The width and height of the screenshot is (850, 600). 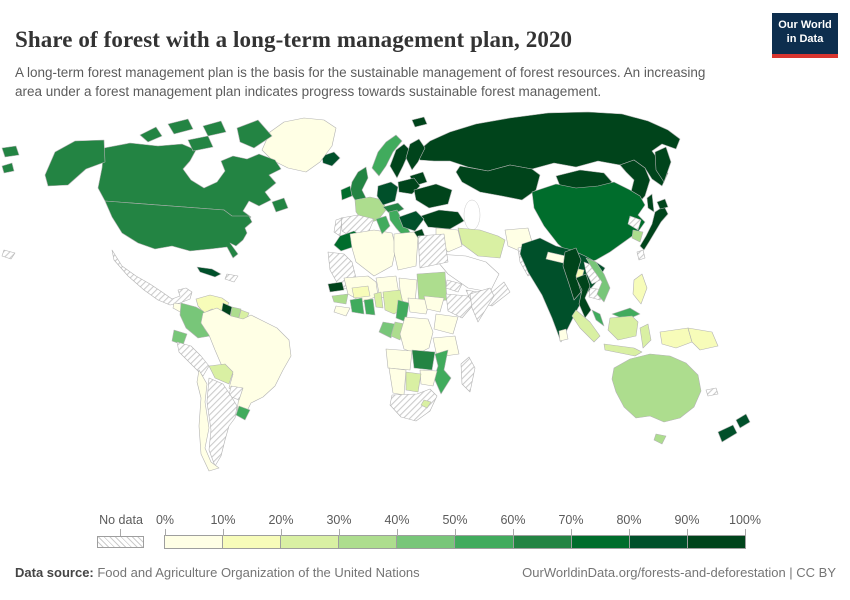 I want to click on country-mozambique, so click(x=442, y=372).